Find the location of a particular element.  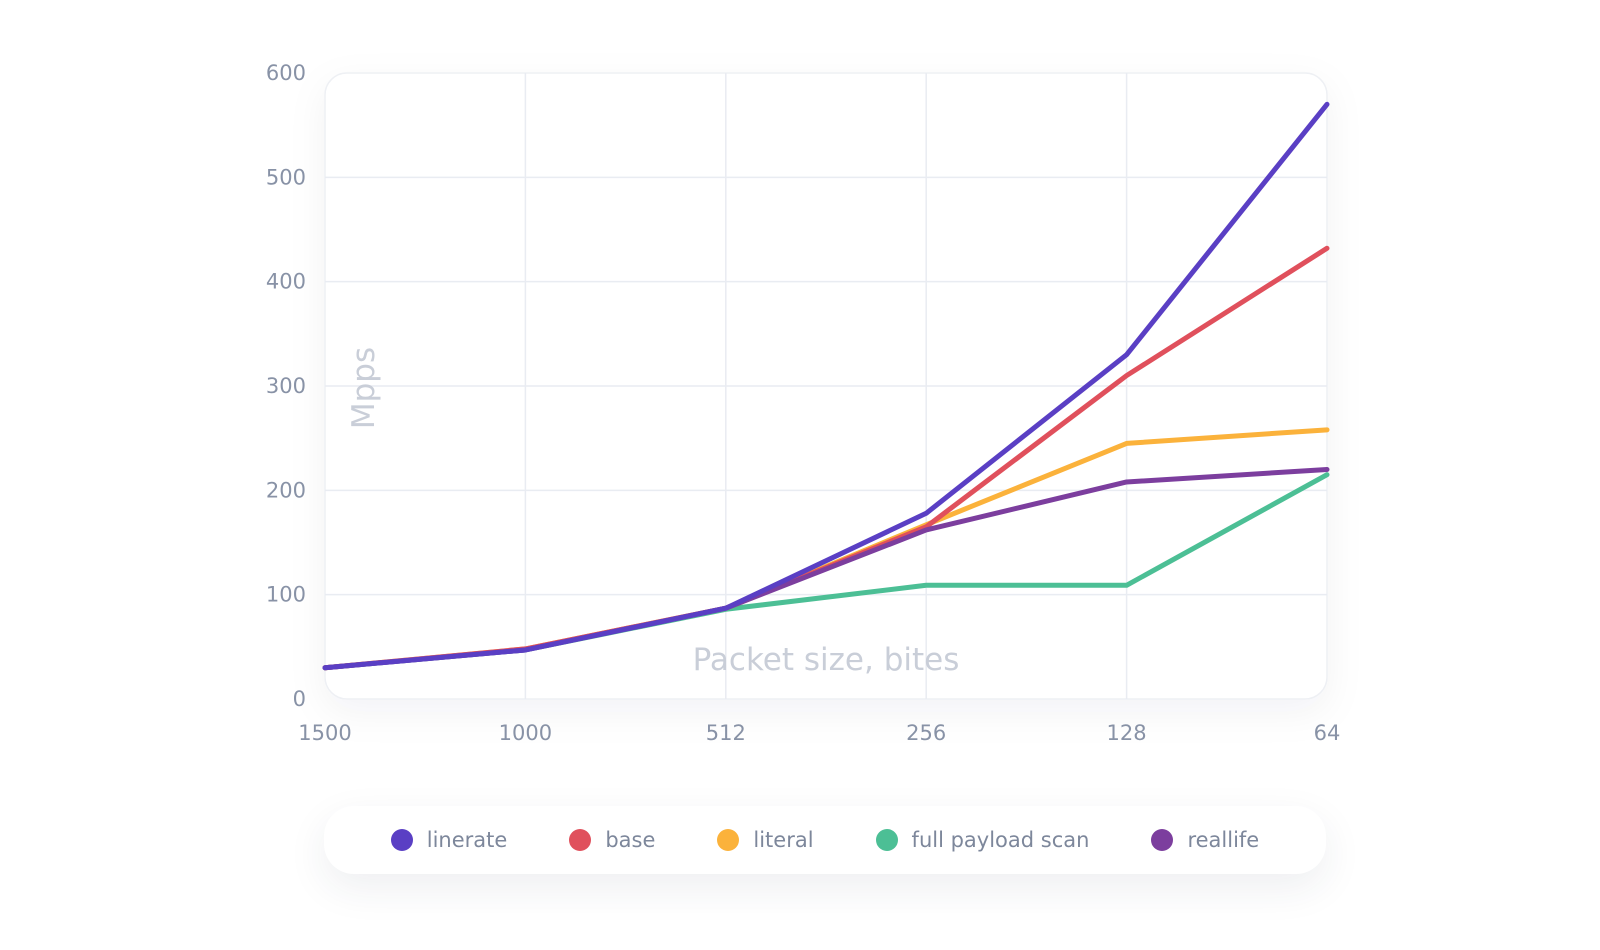

x-tick-label: 256 is located at coordinates (926, 733).